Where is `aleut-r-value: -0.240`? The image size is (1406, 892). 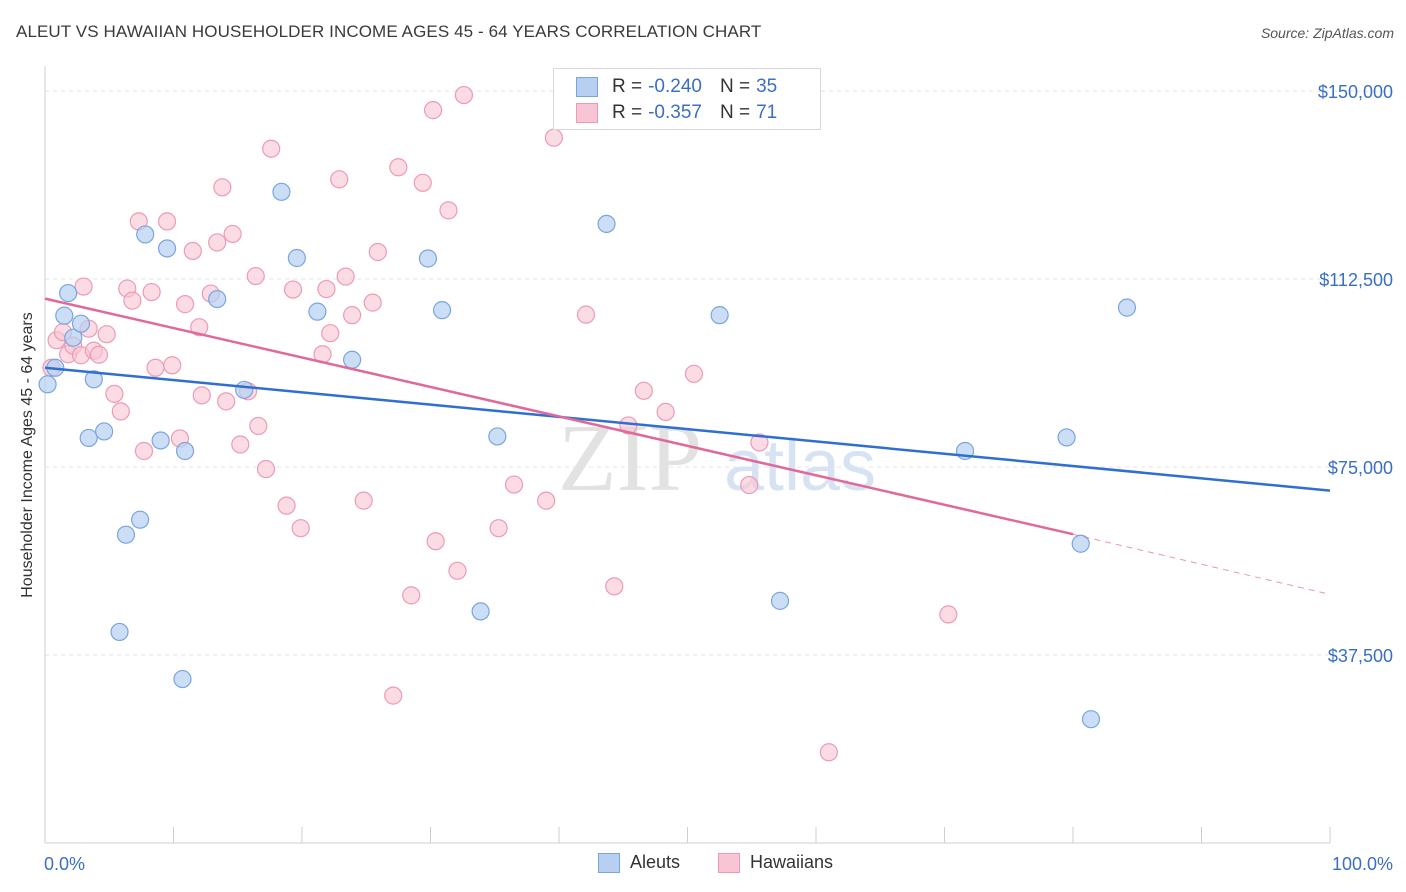 aleut-r-value: -0.240 is located at coordinates (675, 86).